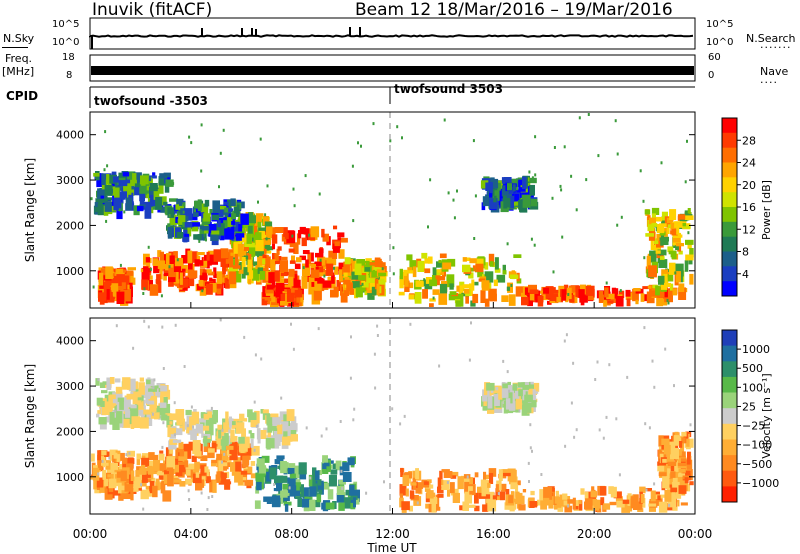  Describe the element at coordinates (70, 271) in the screenshot. I see `y-tick-label: 1000` at that location.